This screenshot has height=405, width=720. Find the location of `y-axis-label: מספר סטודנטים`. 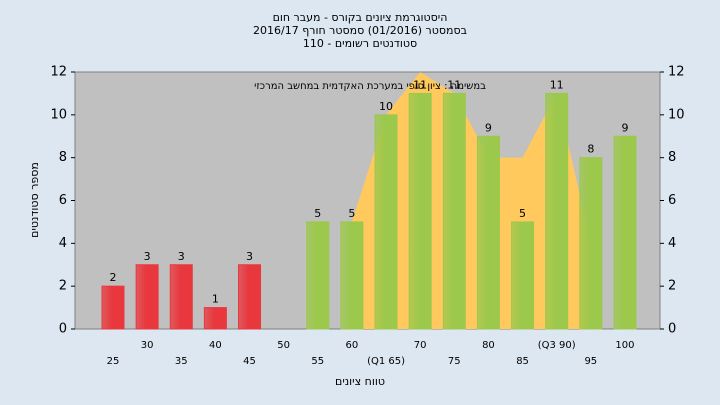

y-axis-label: מספר סטודנטים is located at coordinates (34, 200).